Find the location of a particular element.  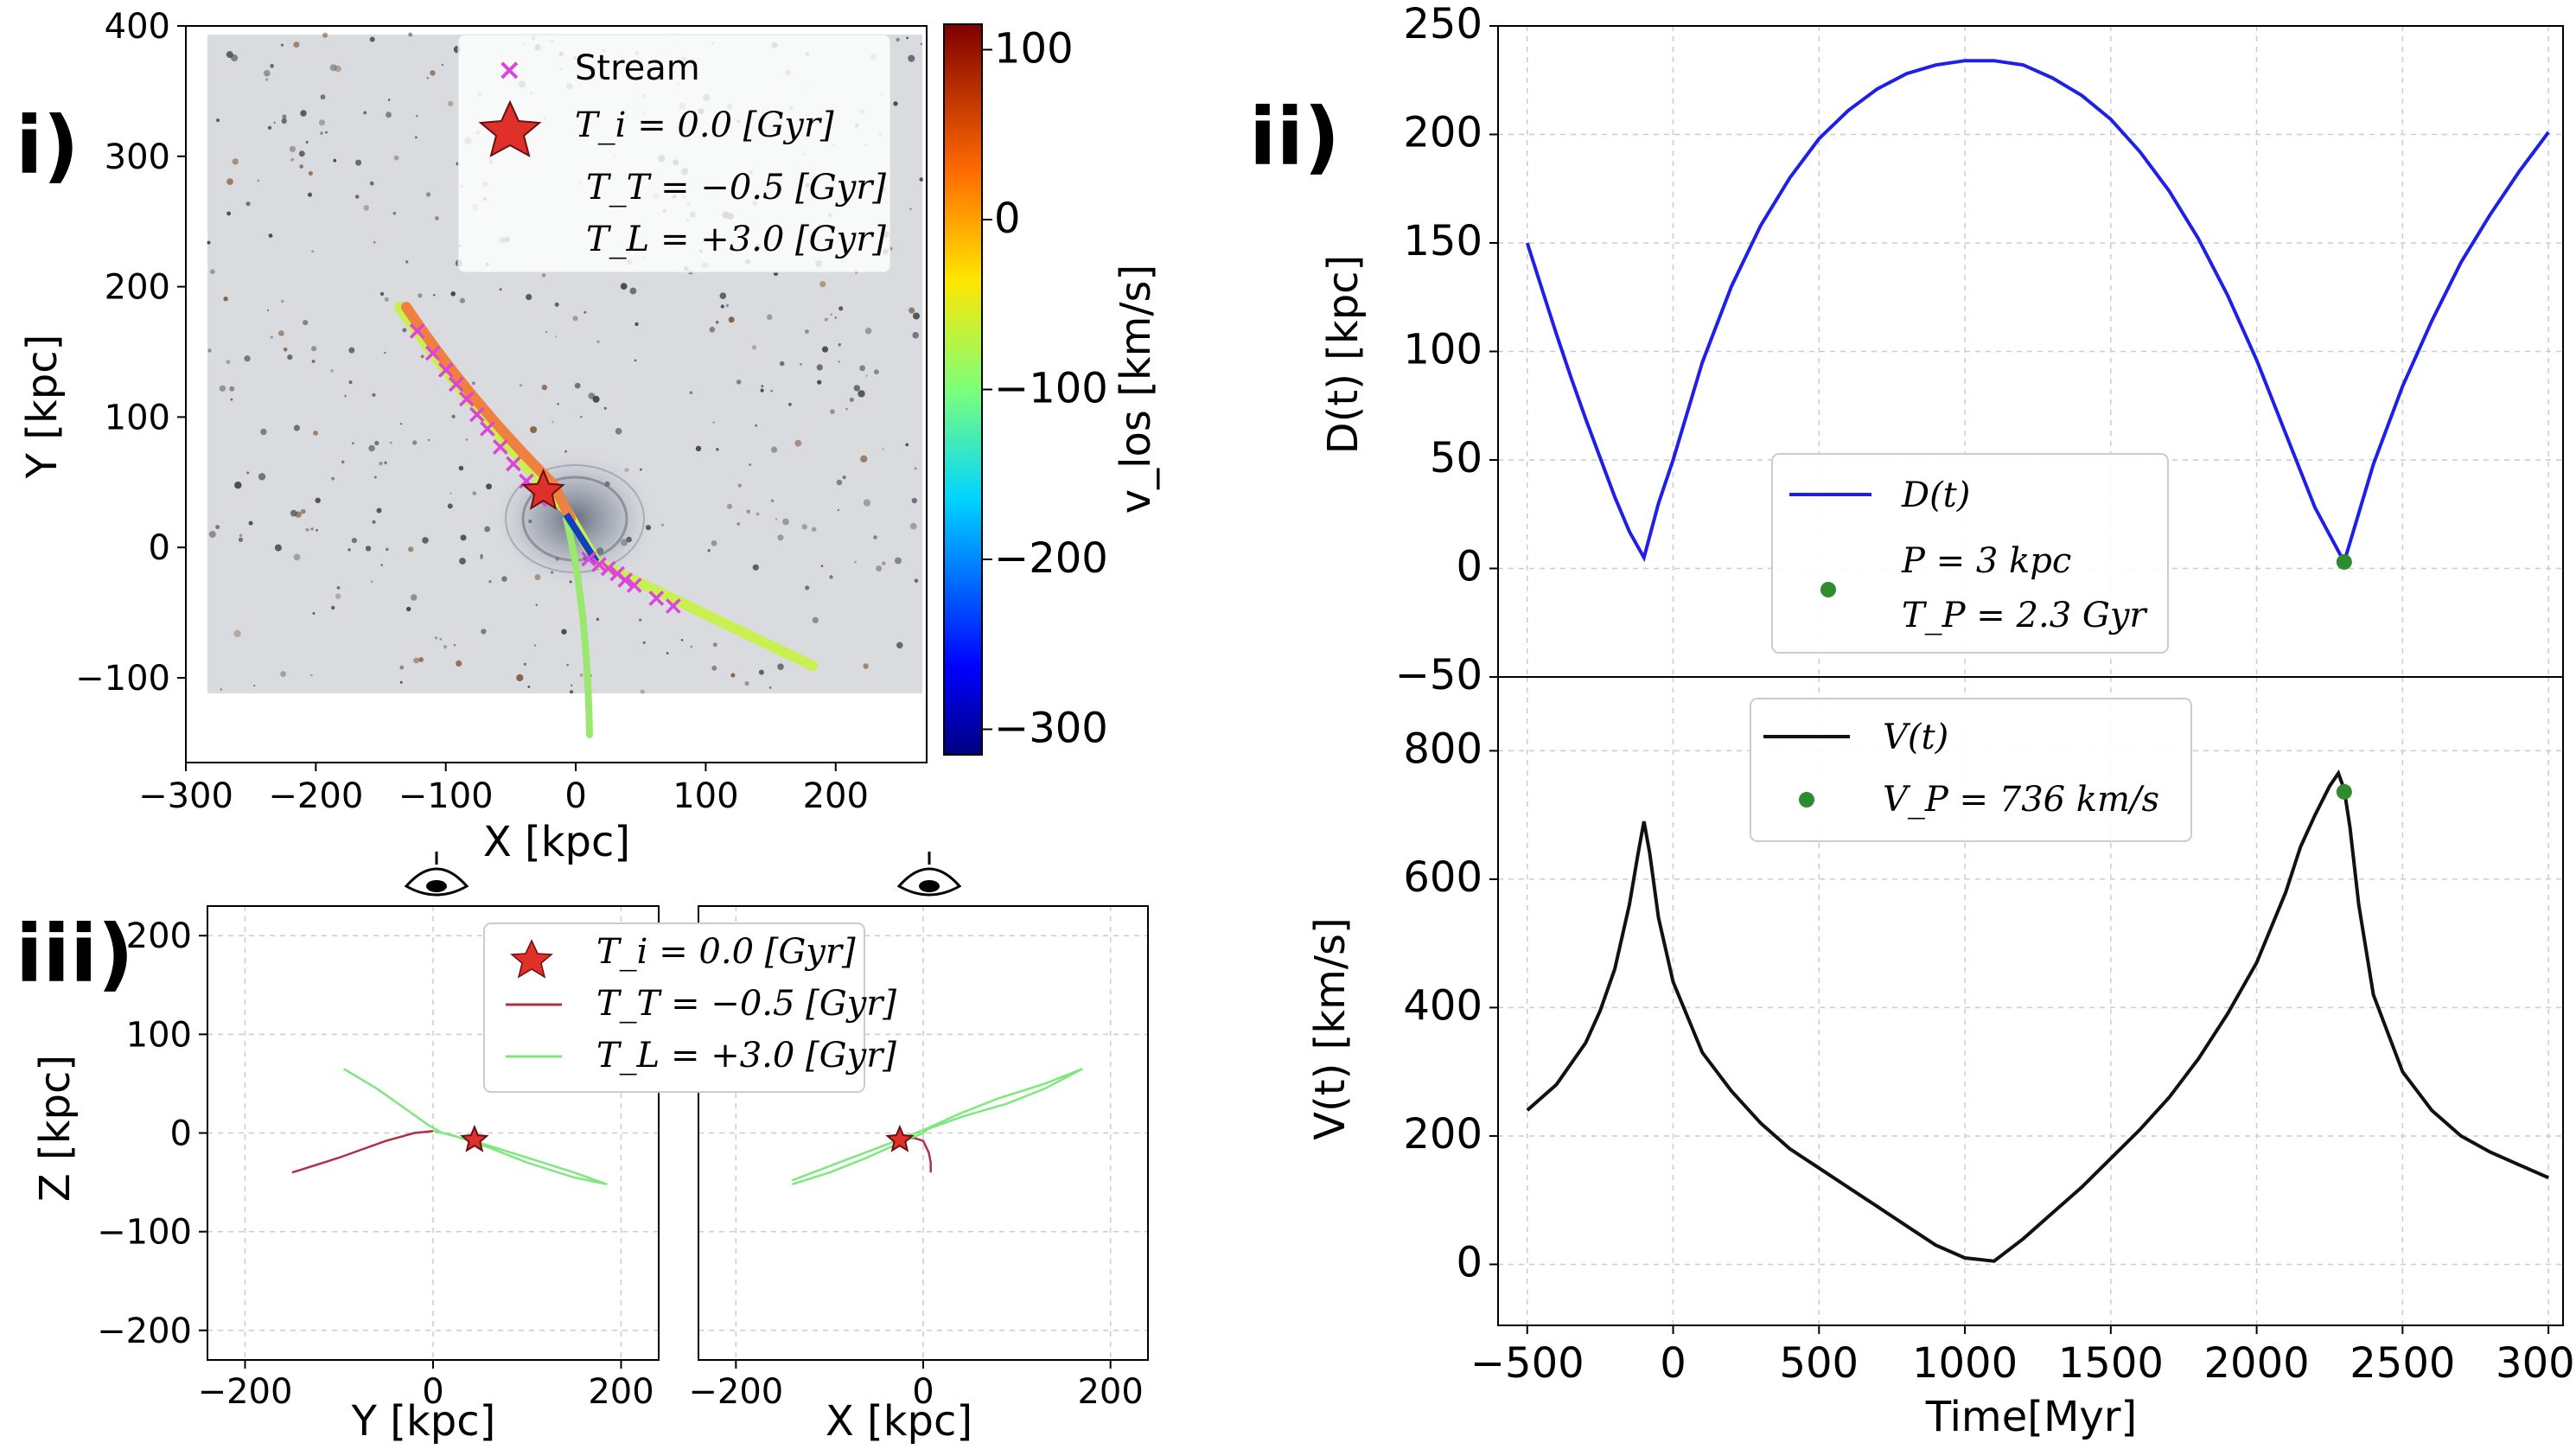

y-tick-label: 150 is located at coordinates (1442, 241).